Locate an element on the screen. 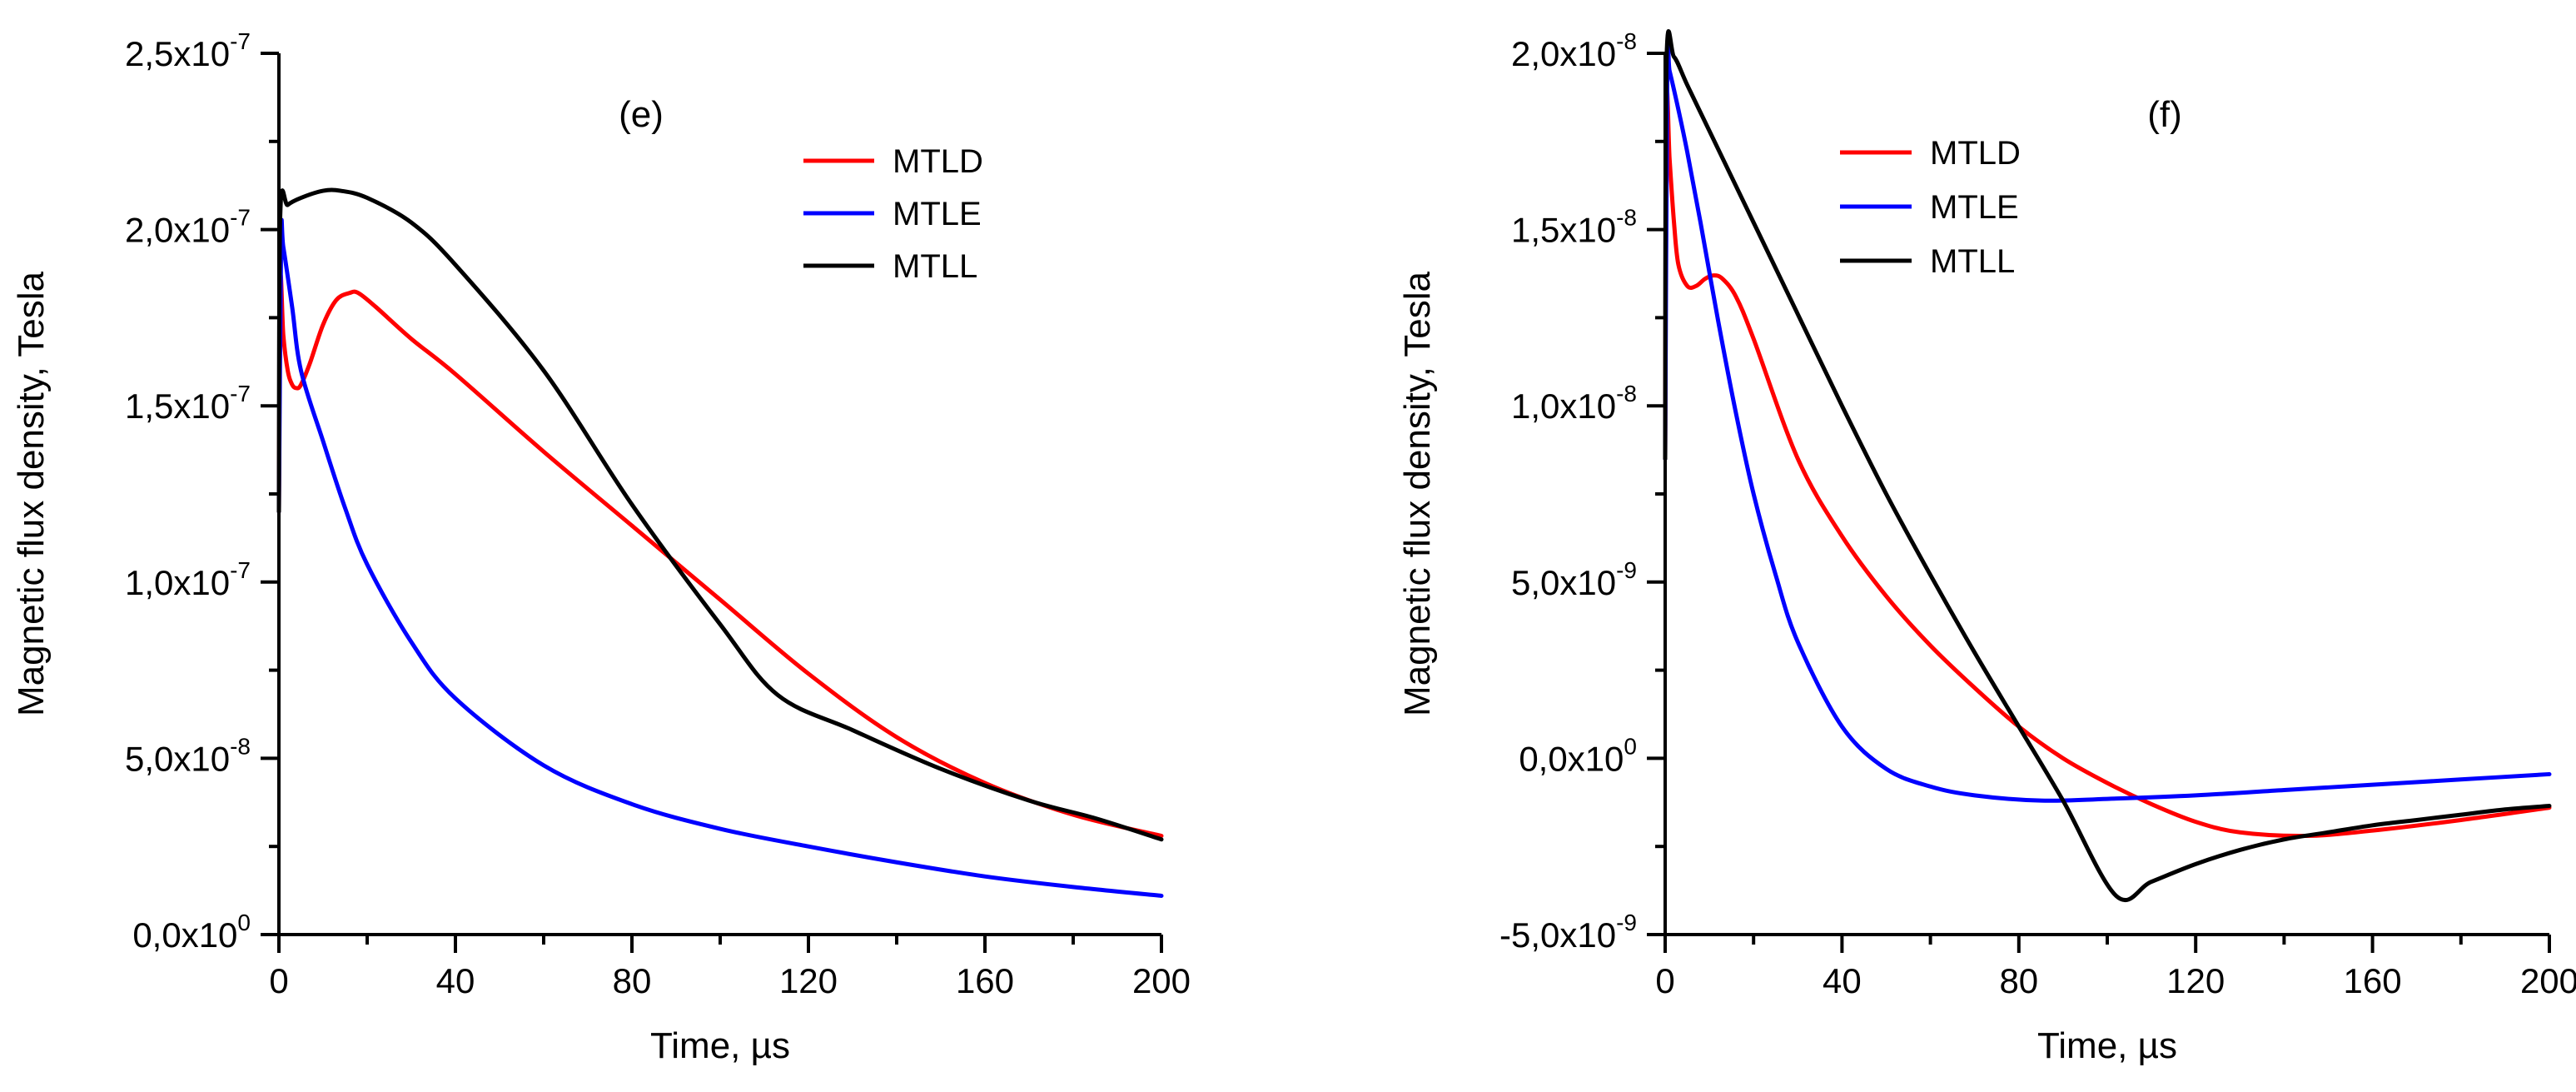 This screenshot has height=1092, width=2576. y-tick-label: 2,5x10⁻⁷ is located at coordinates (188, 50).